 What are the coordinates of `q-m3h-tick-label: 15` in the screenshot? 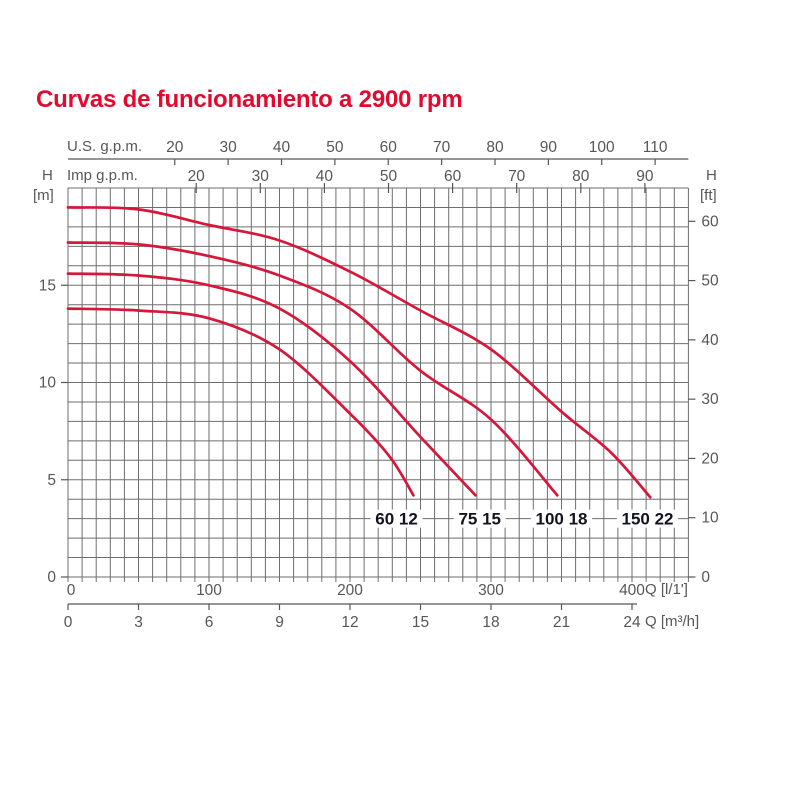 It's located at (420, 622).